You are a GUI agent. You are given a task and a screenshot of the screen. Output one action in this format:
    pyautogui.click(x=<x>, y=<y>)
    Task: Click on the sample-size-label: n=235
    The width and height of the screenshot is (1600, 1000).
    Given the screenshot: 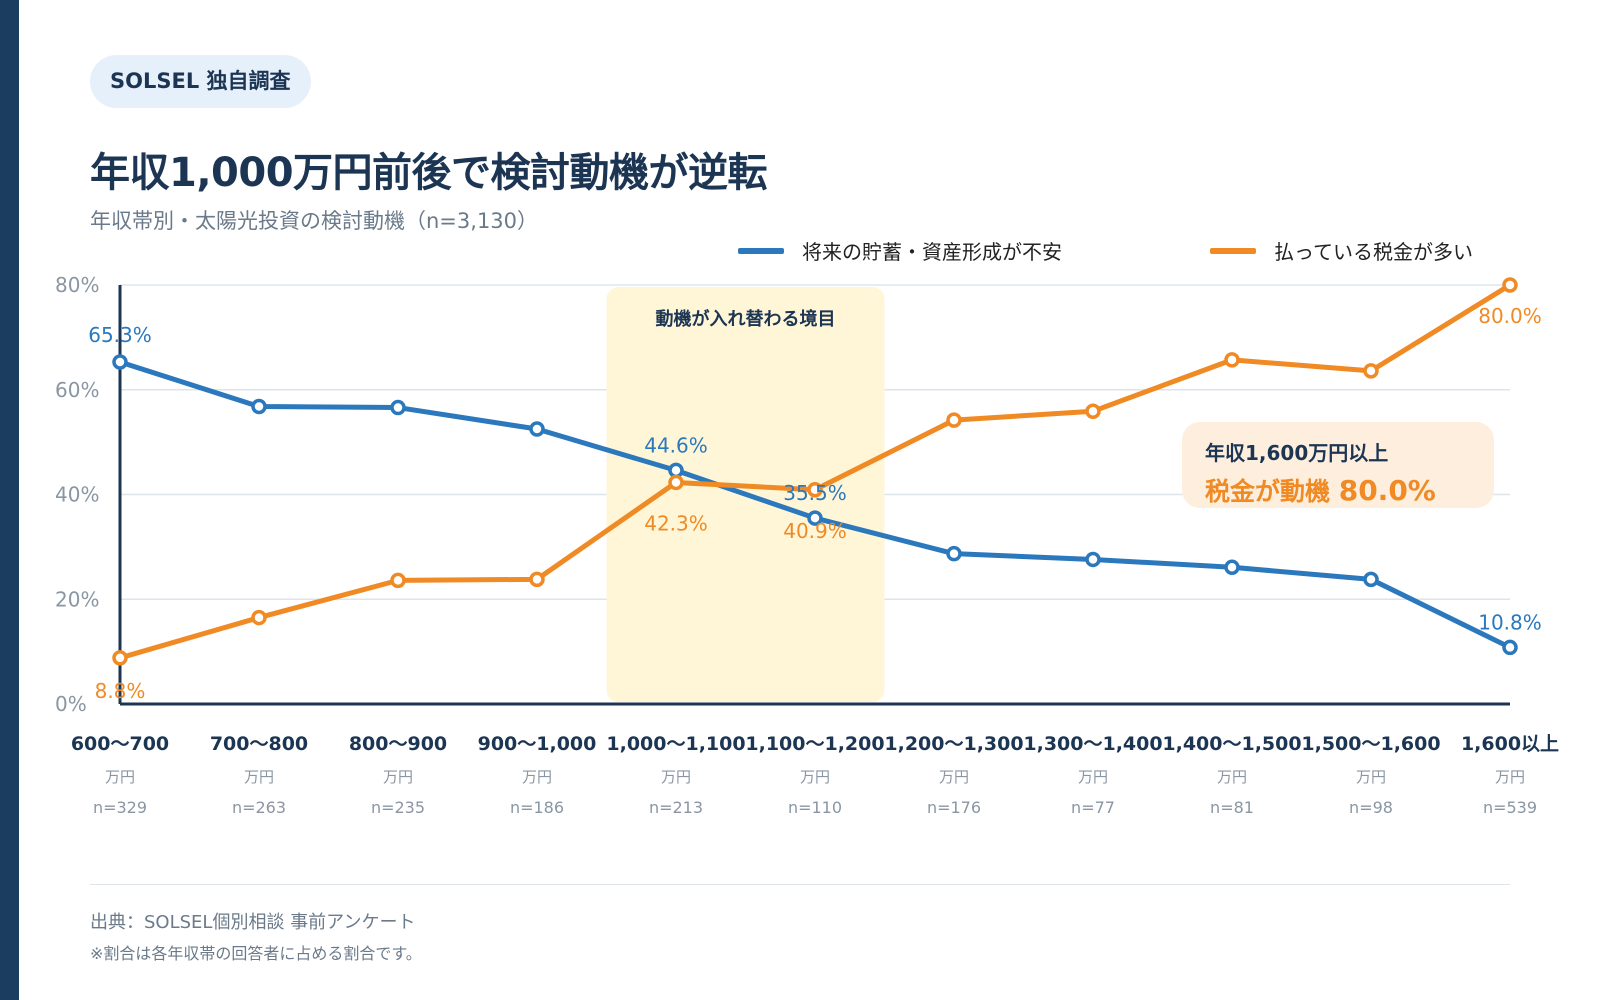 What is the action you would take?
    pyautogui.click(x=398, y=807)
    